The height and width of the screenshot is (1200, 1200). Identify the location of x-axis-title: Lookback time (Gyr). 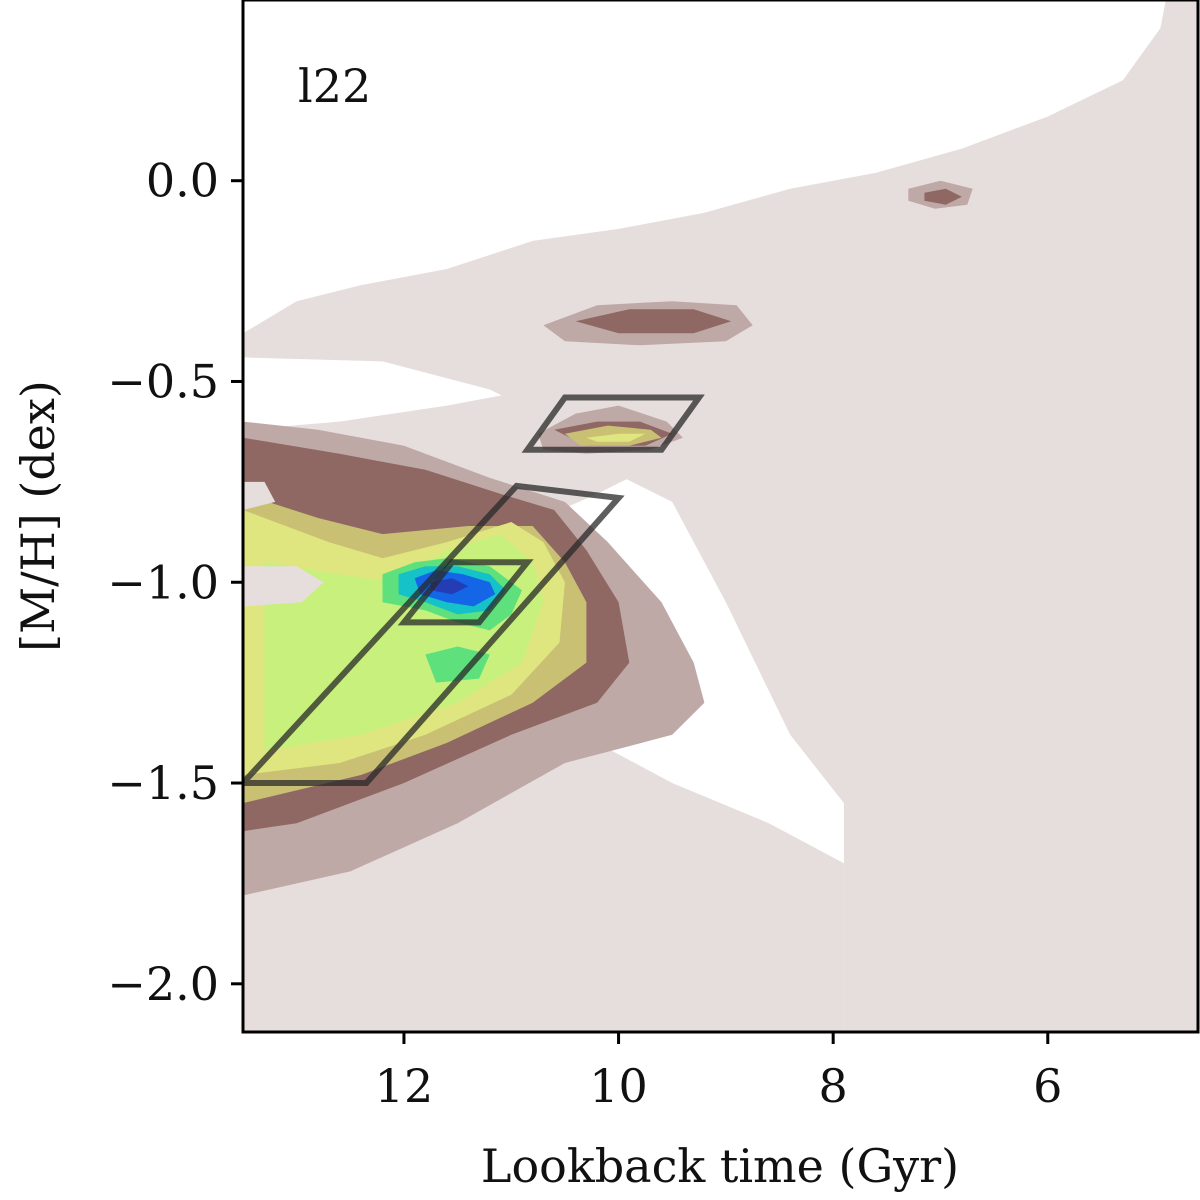
(720, 1166).